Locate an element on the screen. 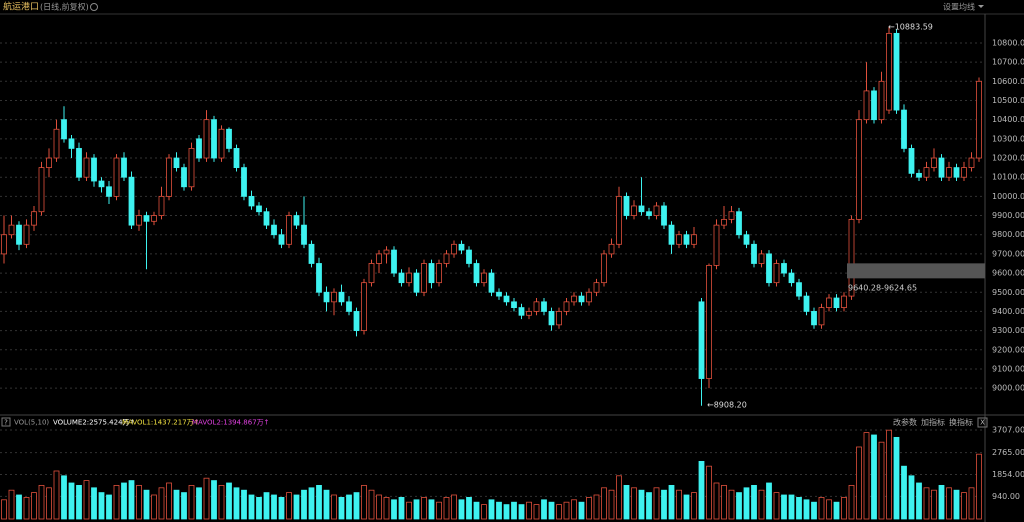 Image resolution: width=1024 pixels, height=522 pixels. button: 加指标 is located at coordinates (933, 422).